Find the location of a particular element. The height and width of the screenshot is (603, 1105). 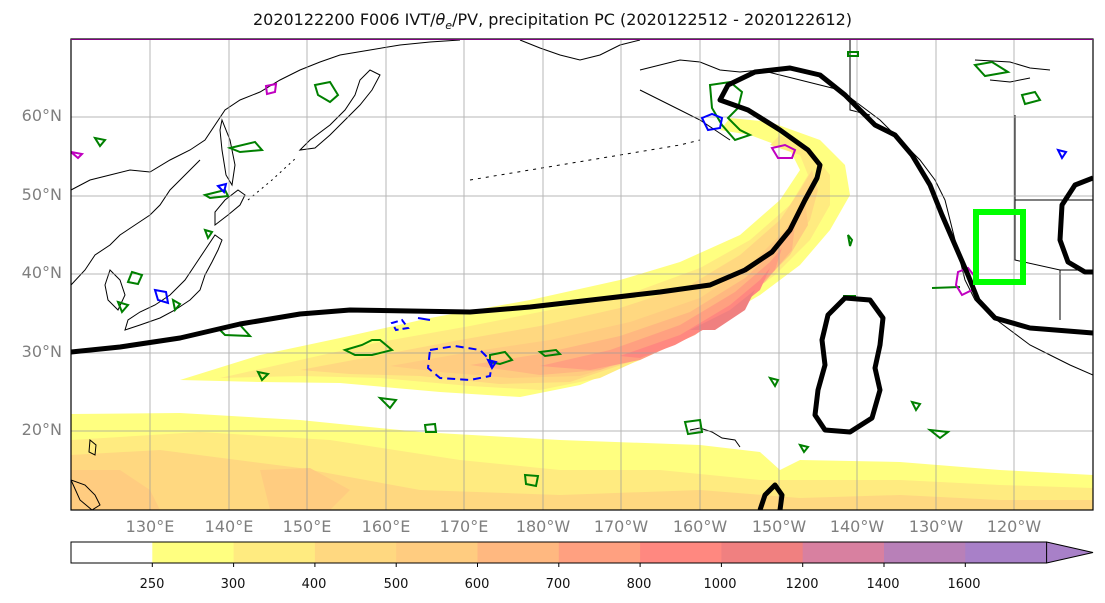

colorbar is located at coordinates (582, 554).